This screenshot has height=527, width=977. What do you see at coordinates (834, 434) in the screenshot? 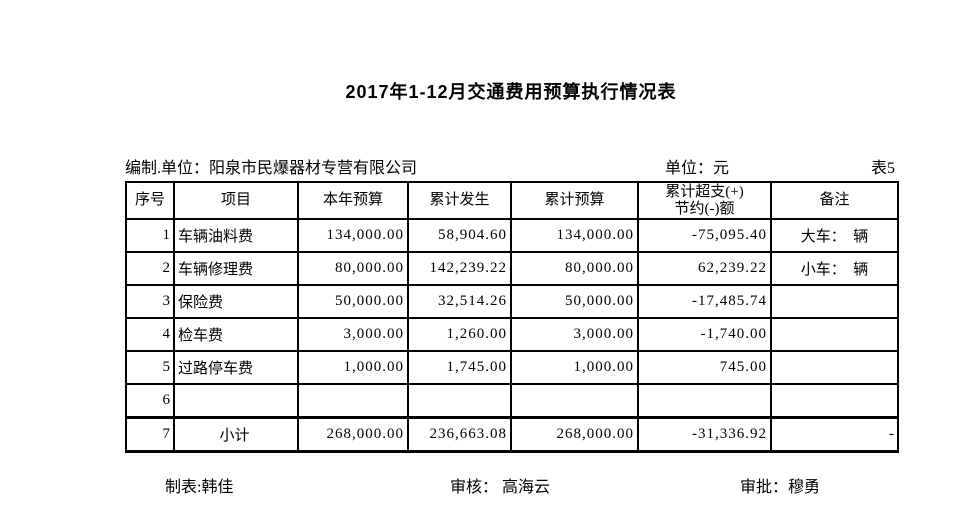
I see `cell-remark: -` at bounding box center [834, 434].